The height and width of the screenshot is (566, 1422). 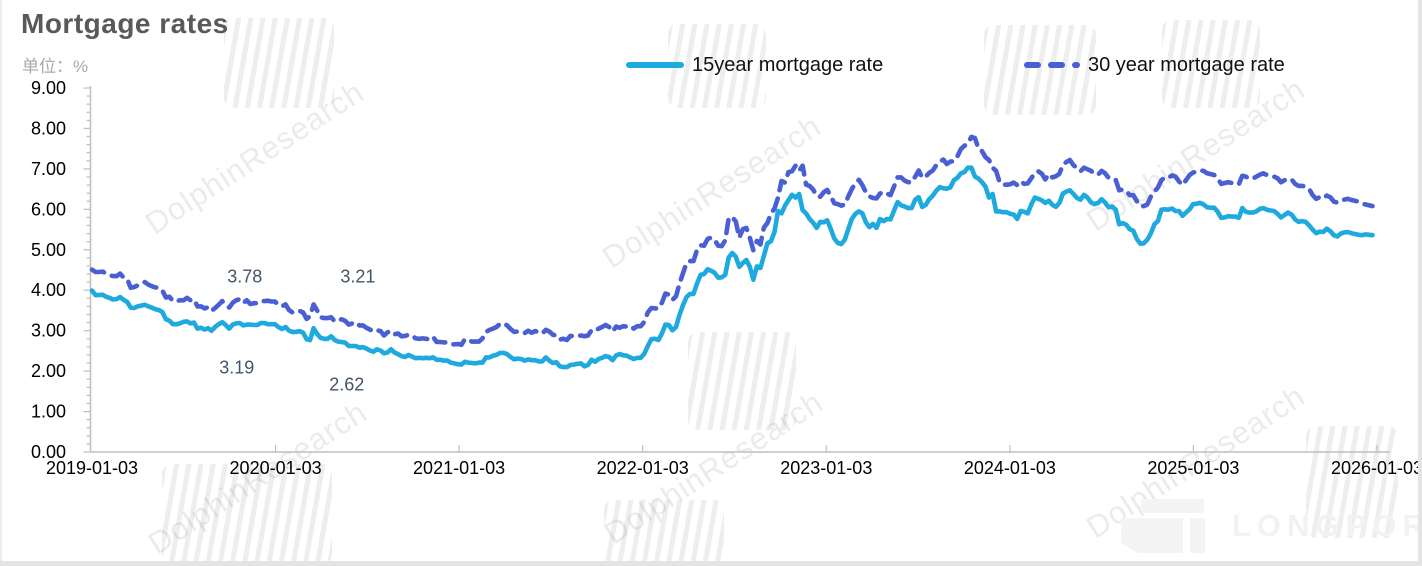 What do you see at coordinates (125, 23) in the screenshot?
I see `page-title: Mortgage rates` at bounding box center [125, 23].